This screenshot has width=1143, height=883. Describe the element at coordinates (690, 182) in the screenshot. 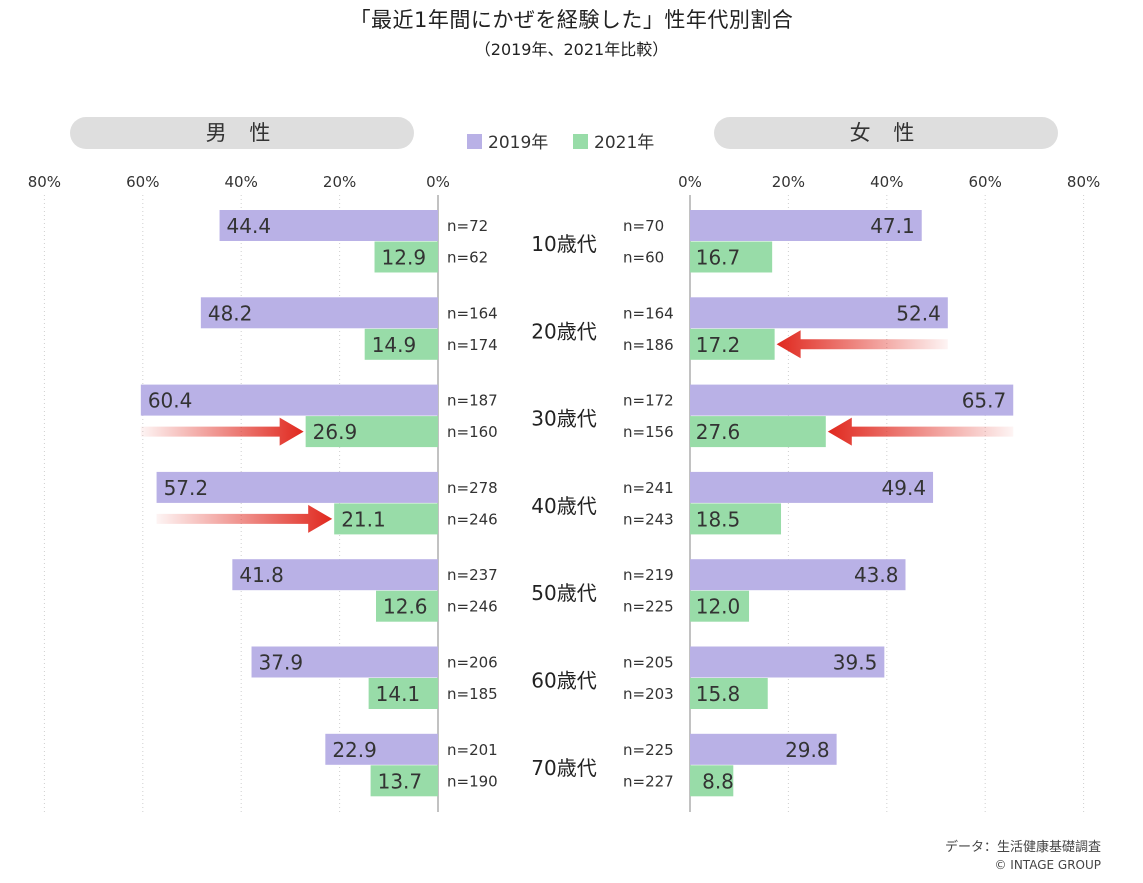

I see `axis-tick-right-0: 0%` at that location.